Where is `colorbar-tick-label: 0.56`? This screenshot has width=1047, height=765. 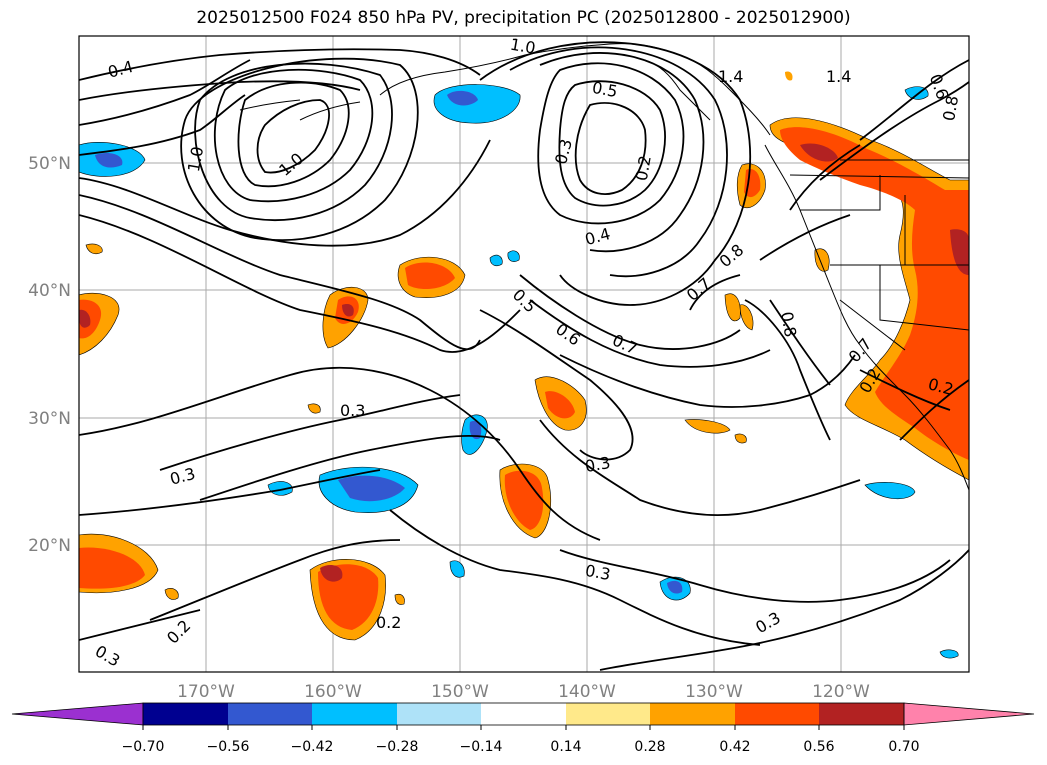
colorbar-tick-label: 0.56 is located at coordinates (818, 747).